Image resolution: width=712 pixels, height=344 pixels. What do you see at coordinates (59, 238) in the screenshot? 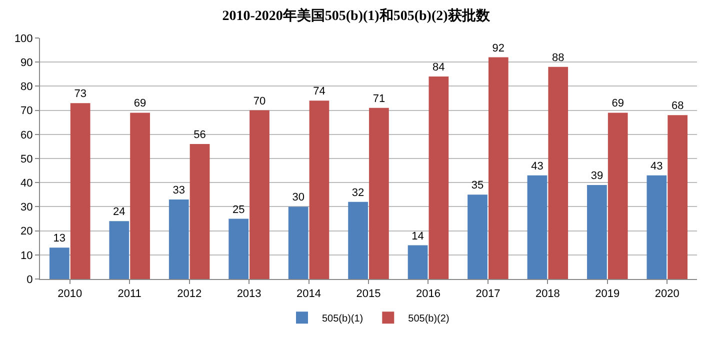
I see `data-label: 13` at bounding box center [59, 238].